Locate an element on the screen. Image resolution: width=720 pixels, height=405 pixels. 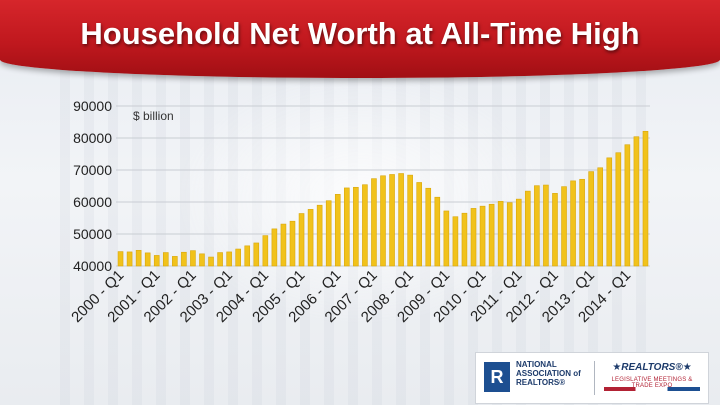
y-tick-labels: 90000 80000 70000 60000 50000 40000 is located at coordinates (92, 186).